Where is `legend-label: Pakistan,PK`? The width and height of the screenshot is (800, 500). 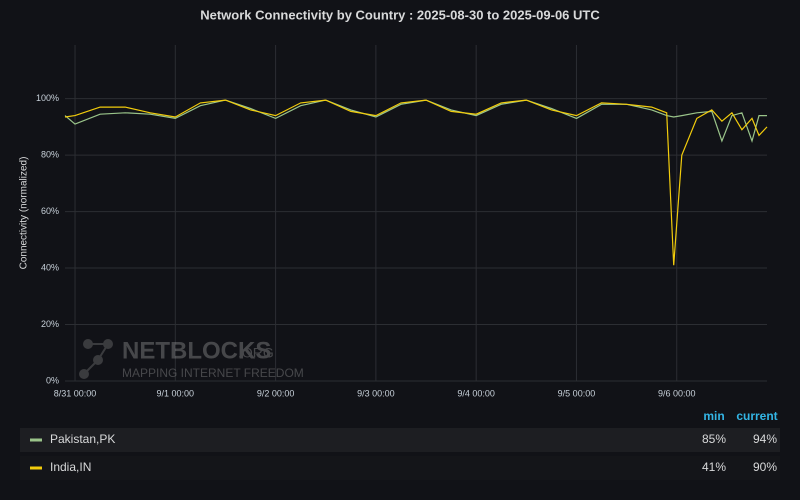
legend-label: Pakistan,PK is located at coordinates (82, 439).